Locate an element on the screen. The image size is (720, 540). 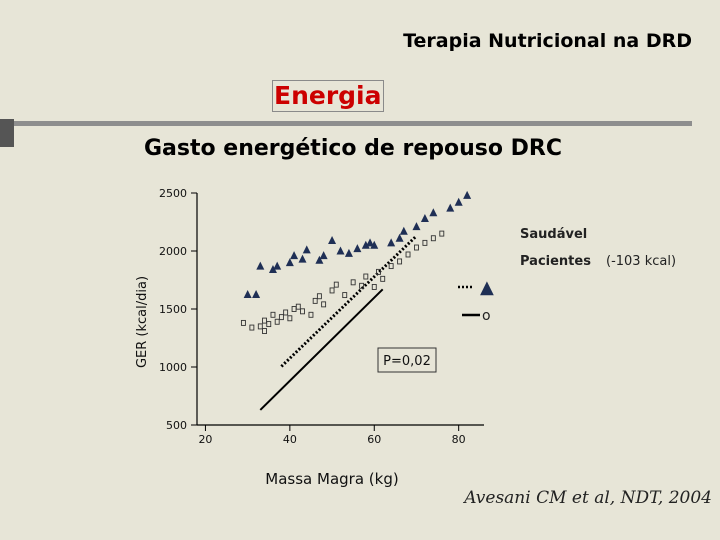
x-axis-label: Massa Magra (kg) is located at coordinates (331, 479).